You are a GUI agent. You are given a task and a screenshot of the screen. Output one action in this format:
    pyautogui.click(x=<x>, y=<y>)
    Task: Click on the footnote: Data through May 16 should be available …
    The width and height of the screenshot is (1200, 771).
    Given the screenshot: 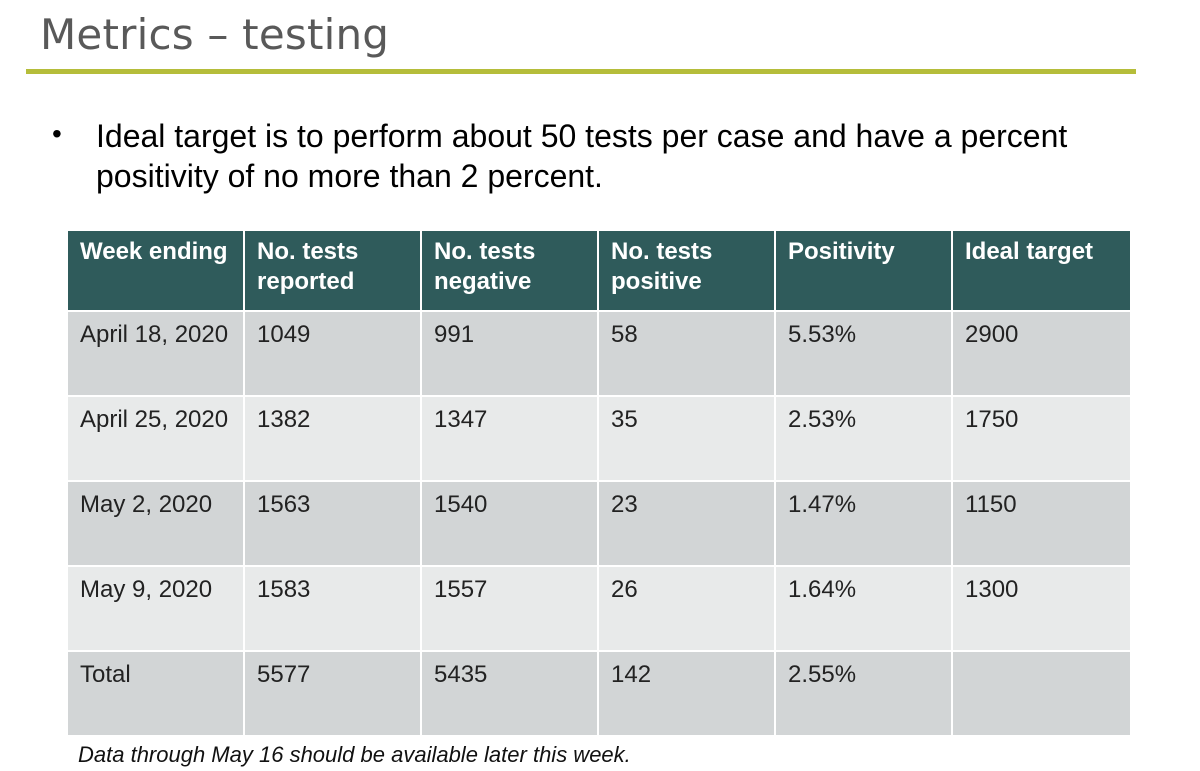 What is the action you would take?
    pyautogui.click(x=354, y=754)
    